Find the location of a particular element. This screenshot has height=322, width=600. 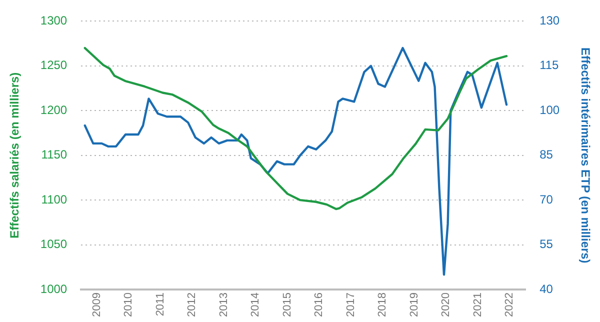

x-tick-label: 2010 is located at coordinates (128, 305).